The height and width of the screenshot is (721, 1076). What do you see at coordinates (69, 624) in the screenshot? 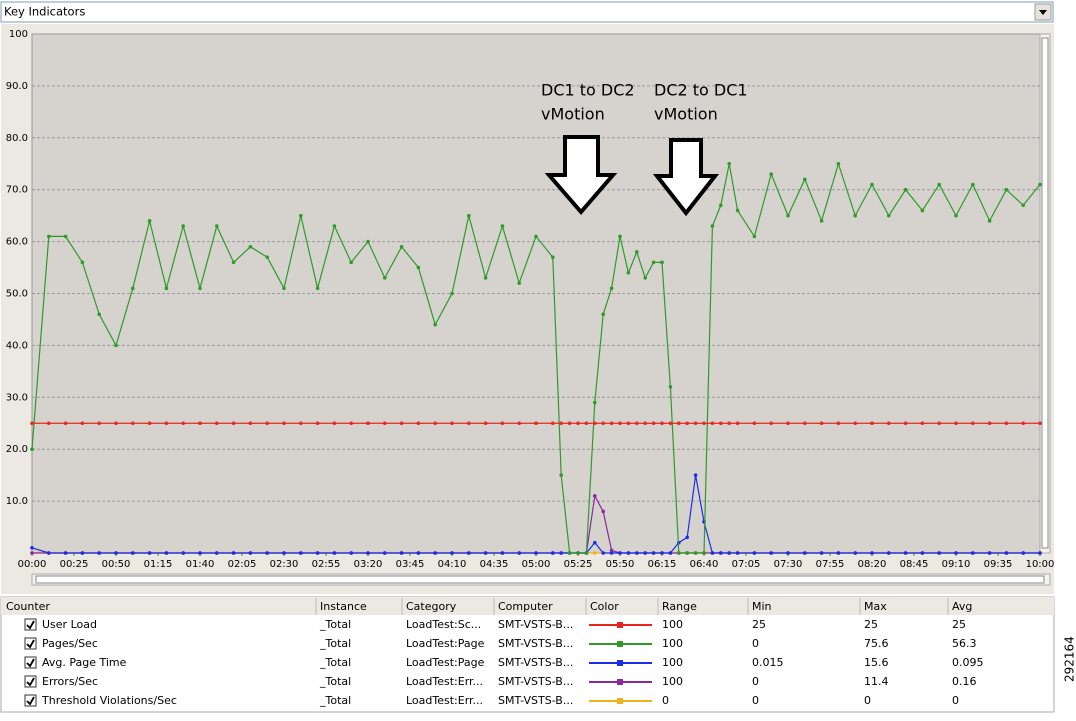
I see `counter-name: User Load` at bounding box center [69, 624].